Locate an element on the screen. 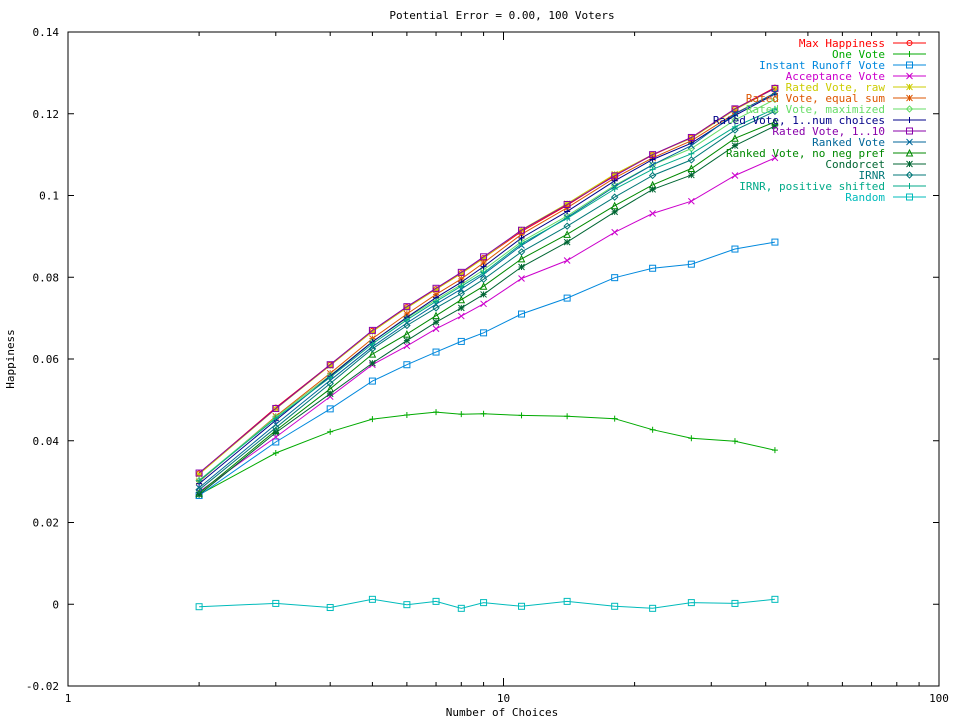  legend-label: Random is located at coordinates (865, 197).